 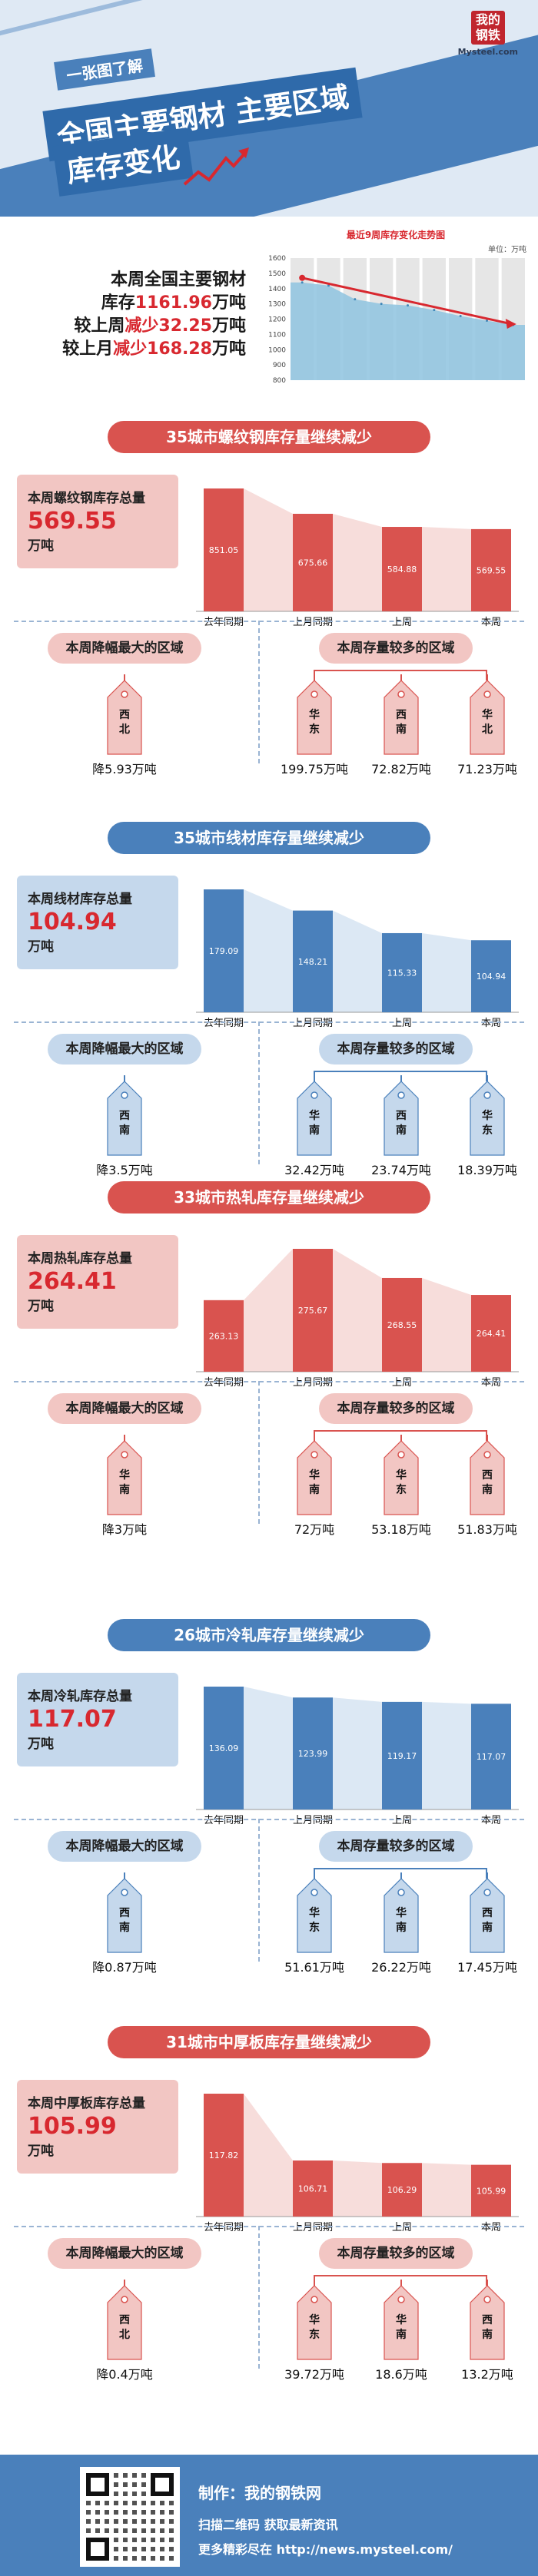 I want to click on y-tick-label: 1000, so click(x=277, y=350).